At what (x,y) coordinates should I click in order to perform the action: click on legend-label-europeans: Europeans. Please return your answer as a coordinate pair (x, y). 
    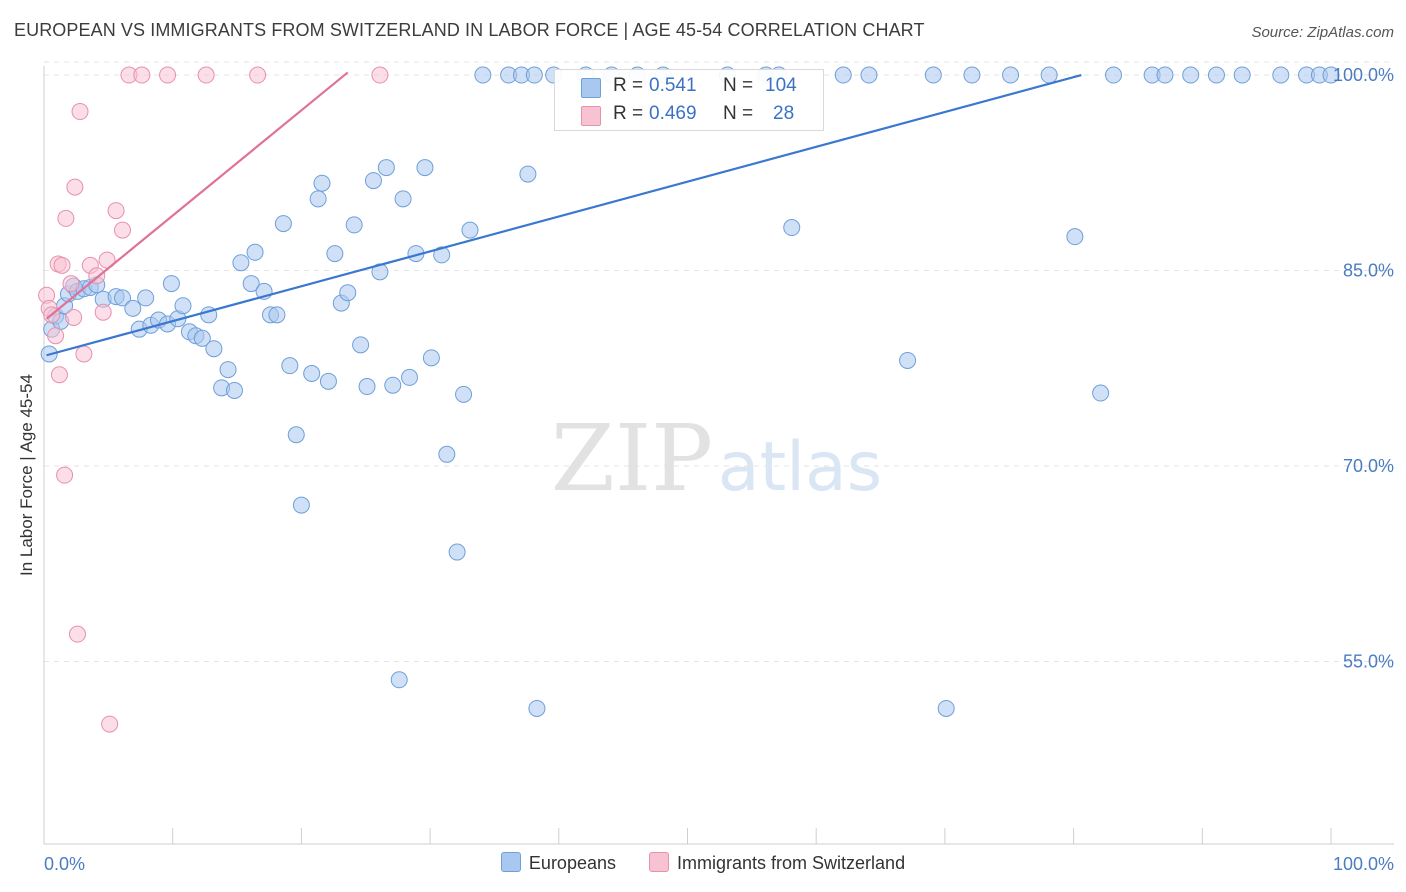
    Looking at the image, I should click on (572, 863).